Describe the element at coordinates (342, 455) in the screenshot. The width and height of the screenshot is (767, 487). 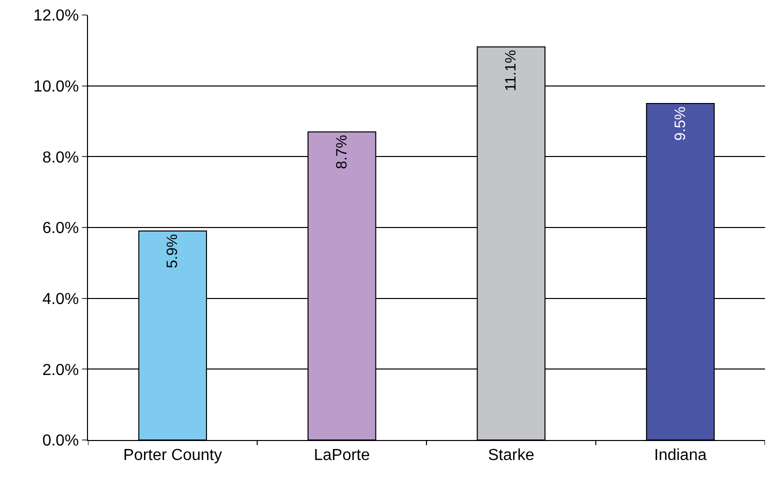
I see `x-tick-label: LaPorte` at that location.